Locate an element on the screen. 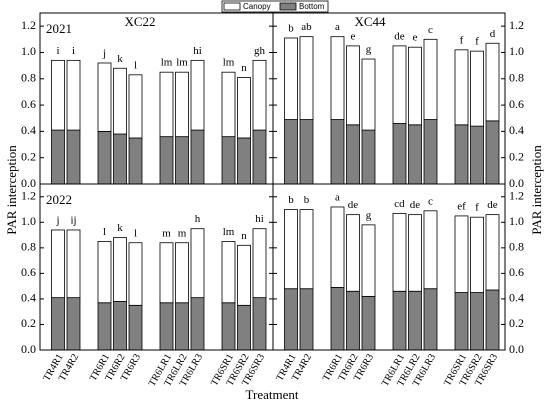 Image resolution: width=550 pixels, height=404 pixels. significance-letter: cd is located at coordinates (399, 204).